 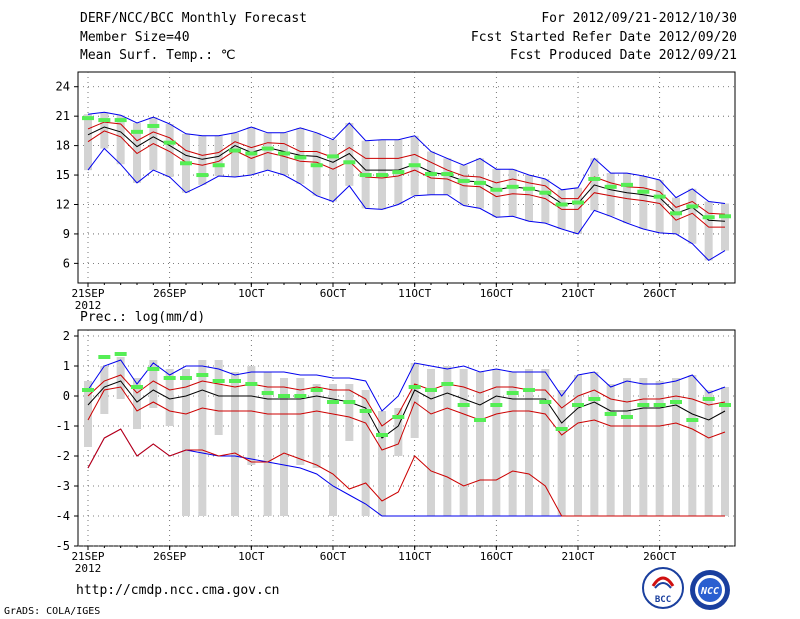 I want to click on grads-credit: GrADS: COLA/IGES, so click(x=52, y=611).